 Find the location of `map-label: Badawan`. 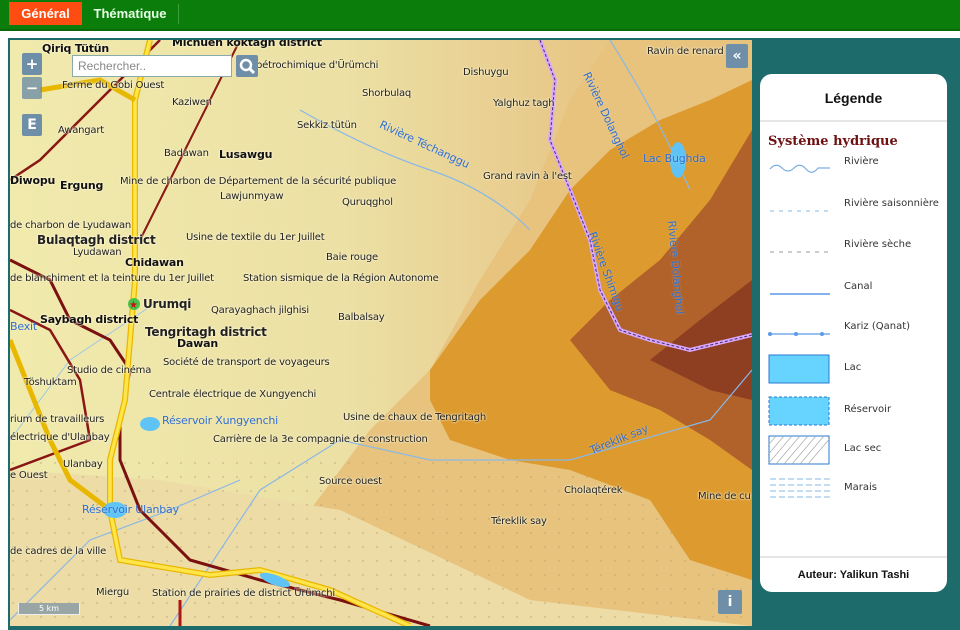

map-label: Badawan is located at coordinates (186, 153).